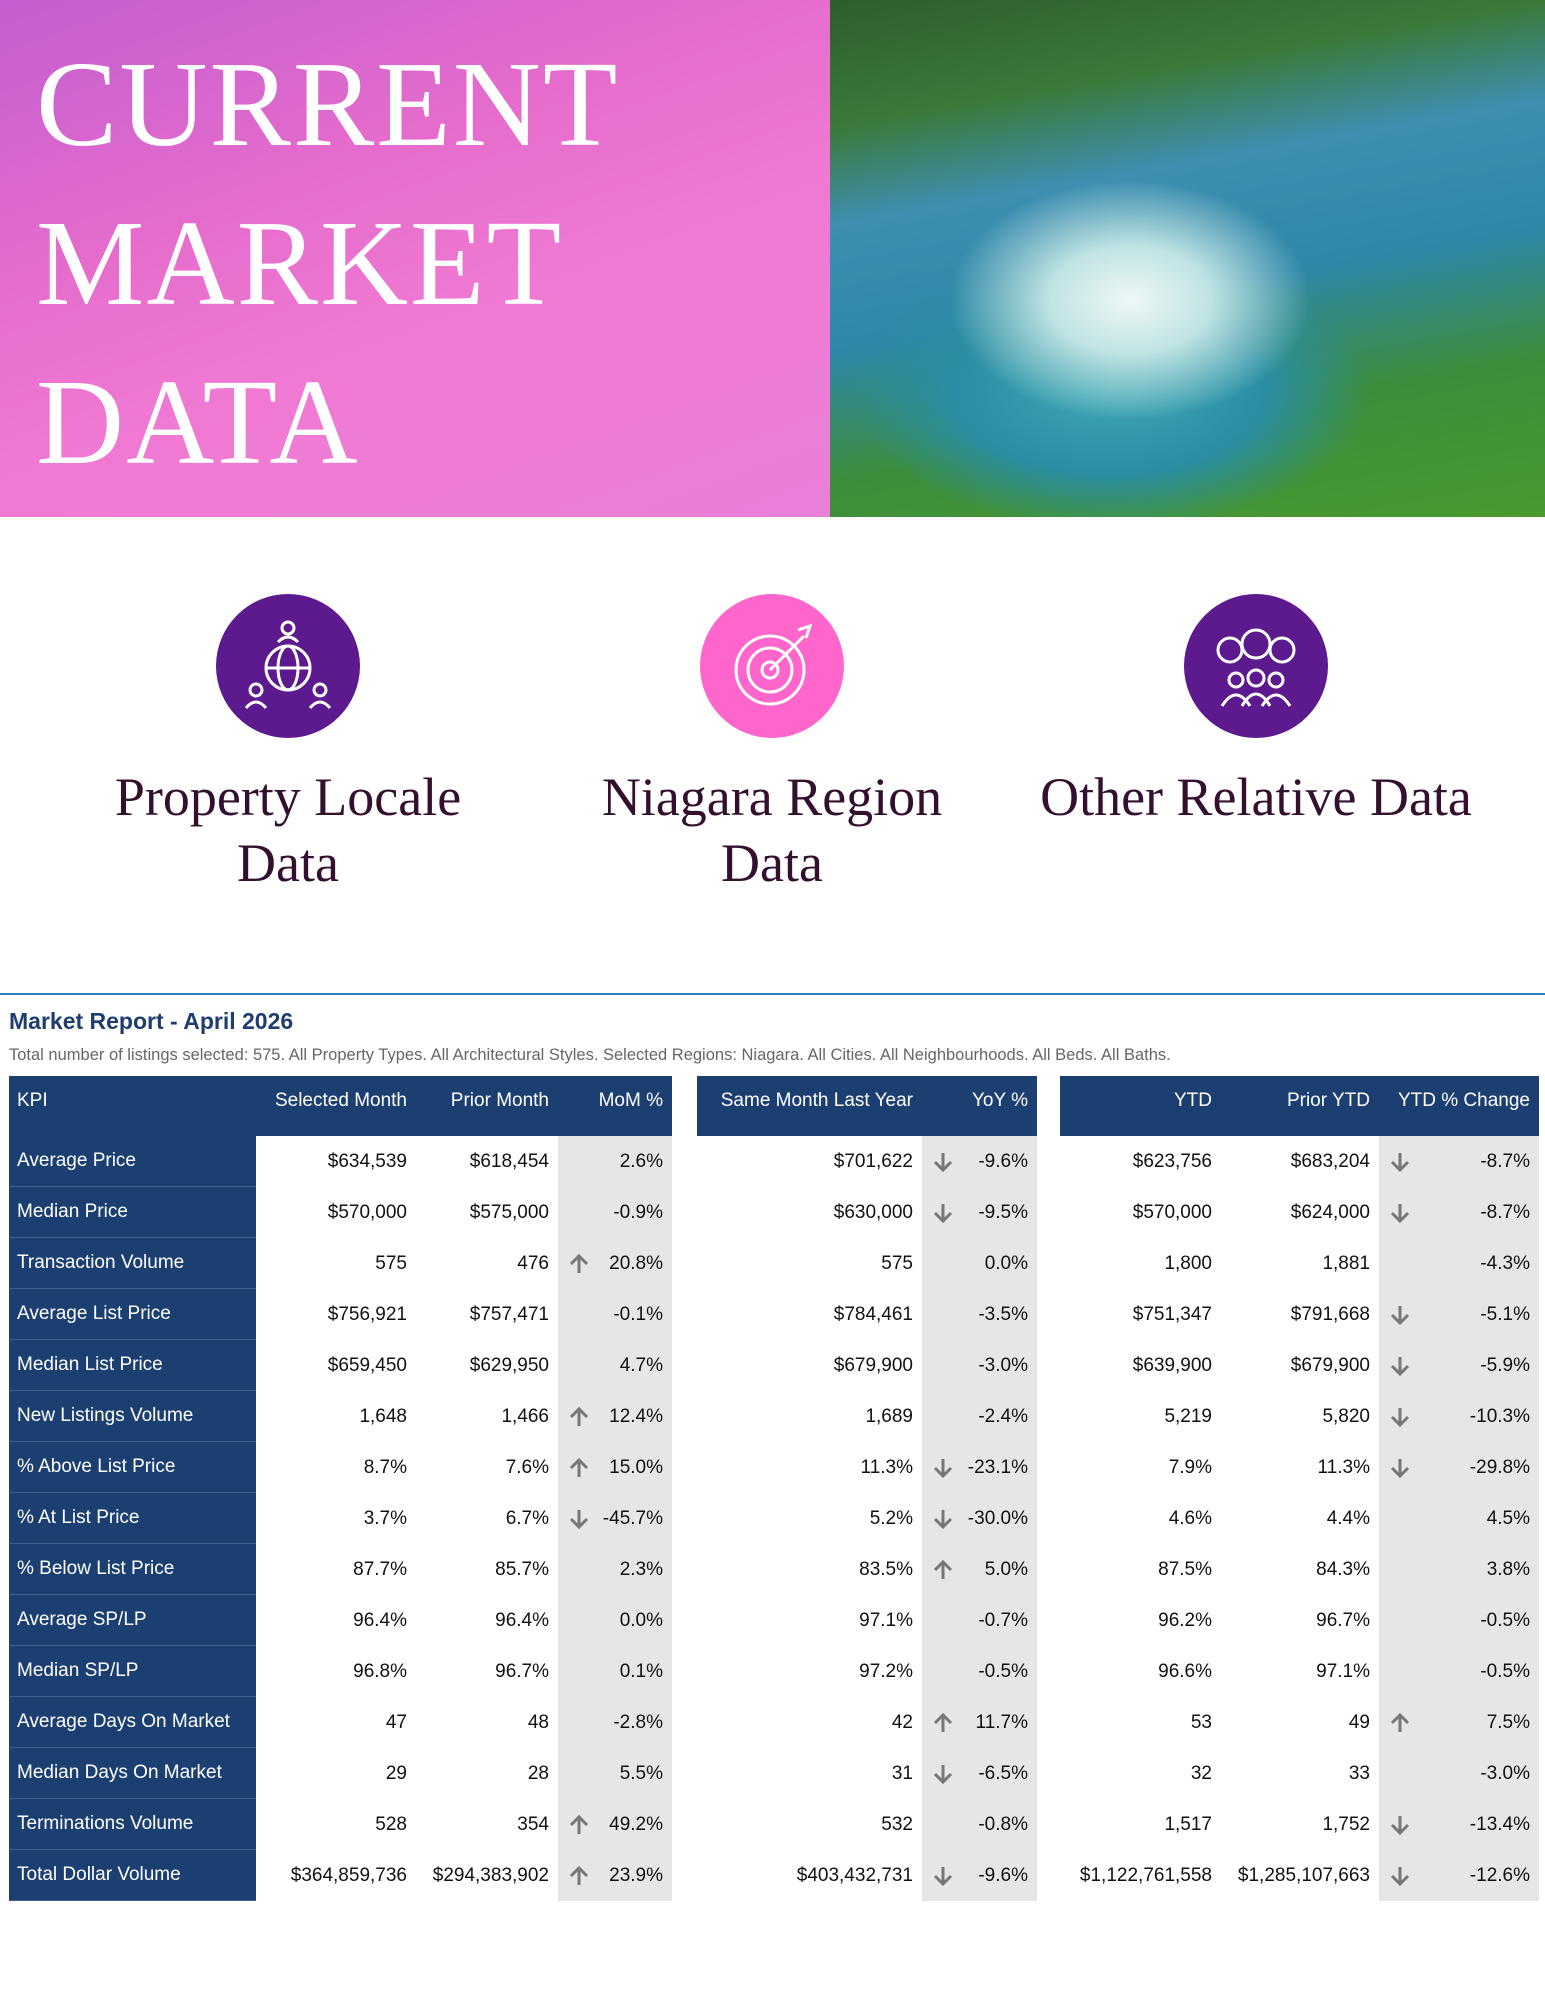  I want to click on table-cell: -10.3%, so click(1459, 1416).